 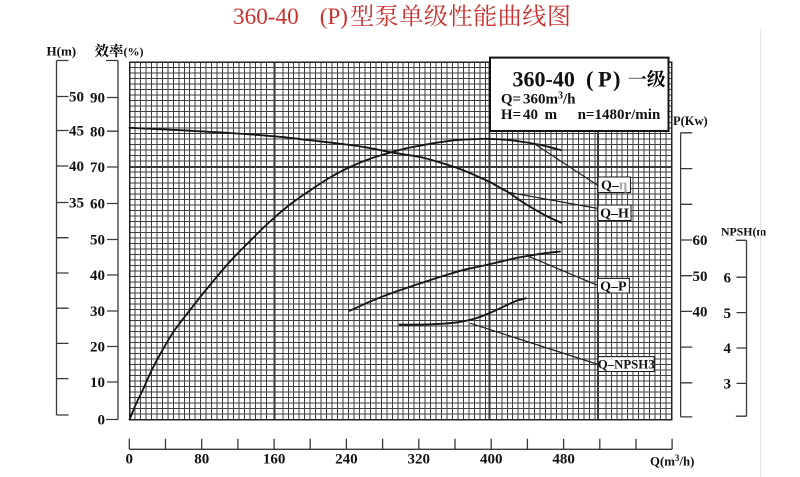 What do you see at coordinates (619, 115) in the screenshot?
I see `svg-text: n=1480r/min` at bounding box center [619, 115].